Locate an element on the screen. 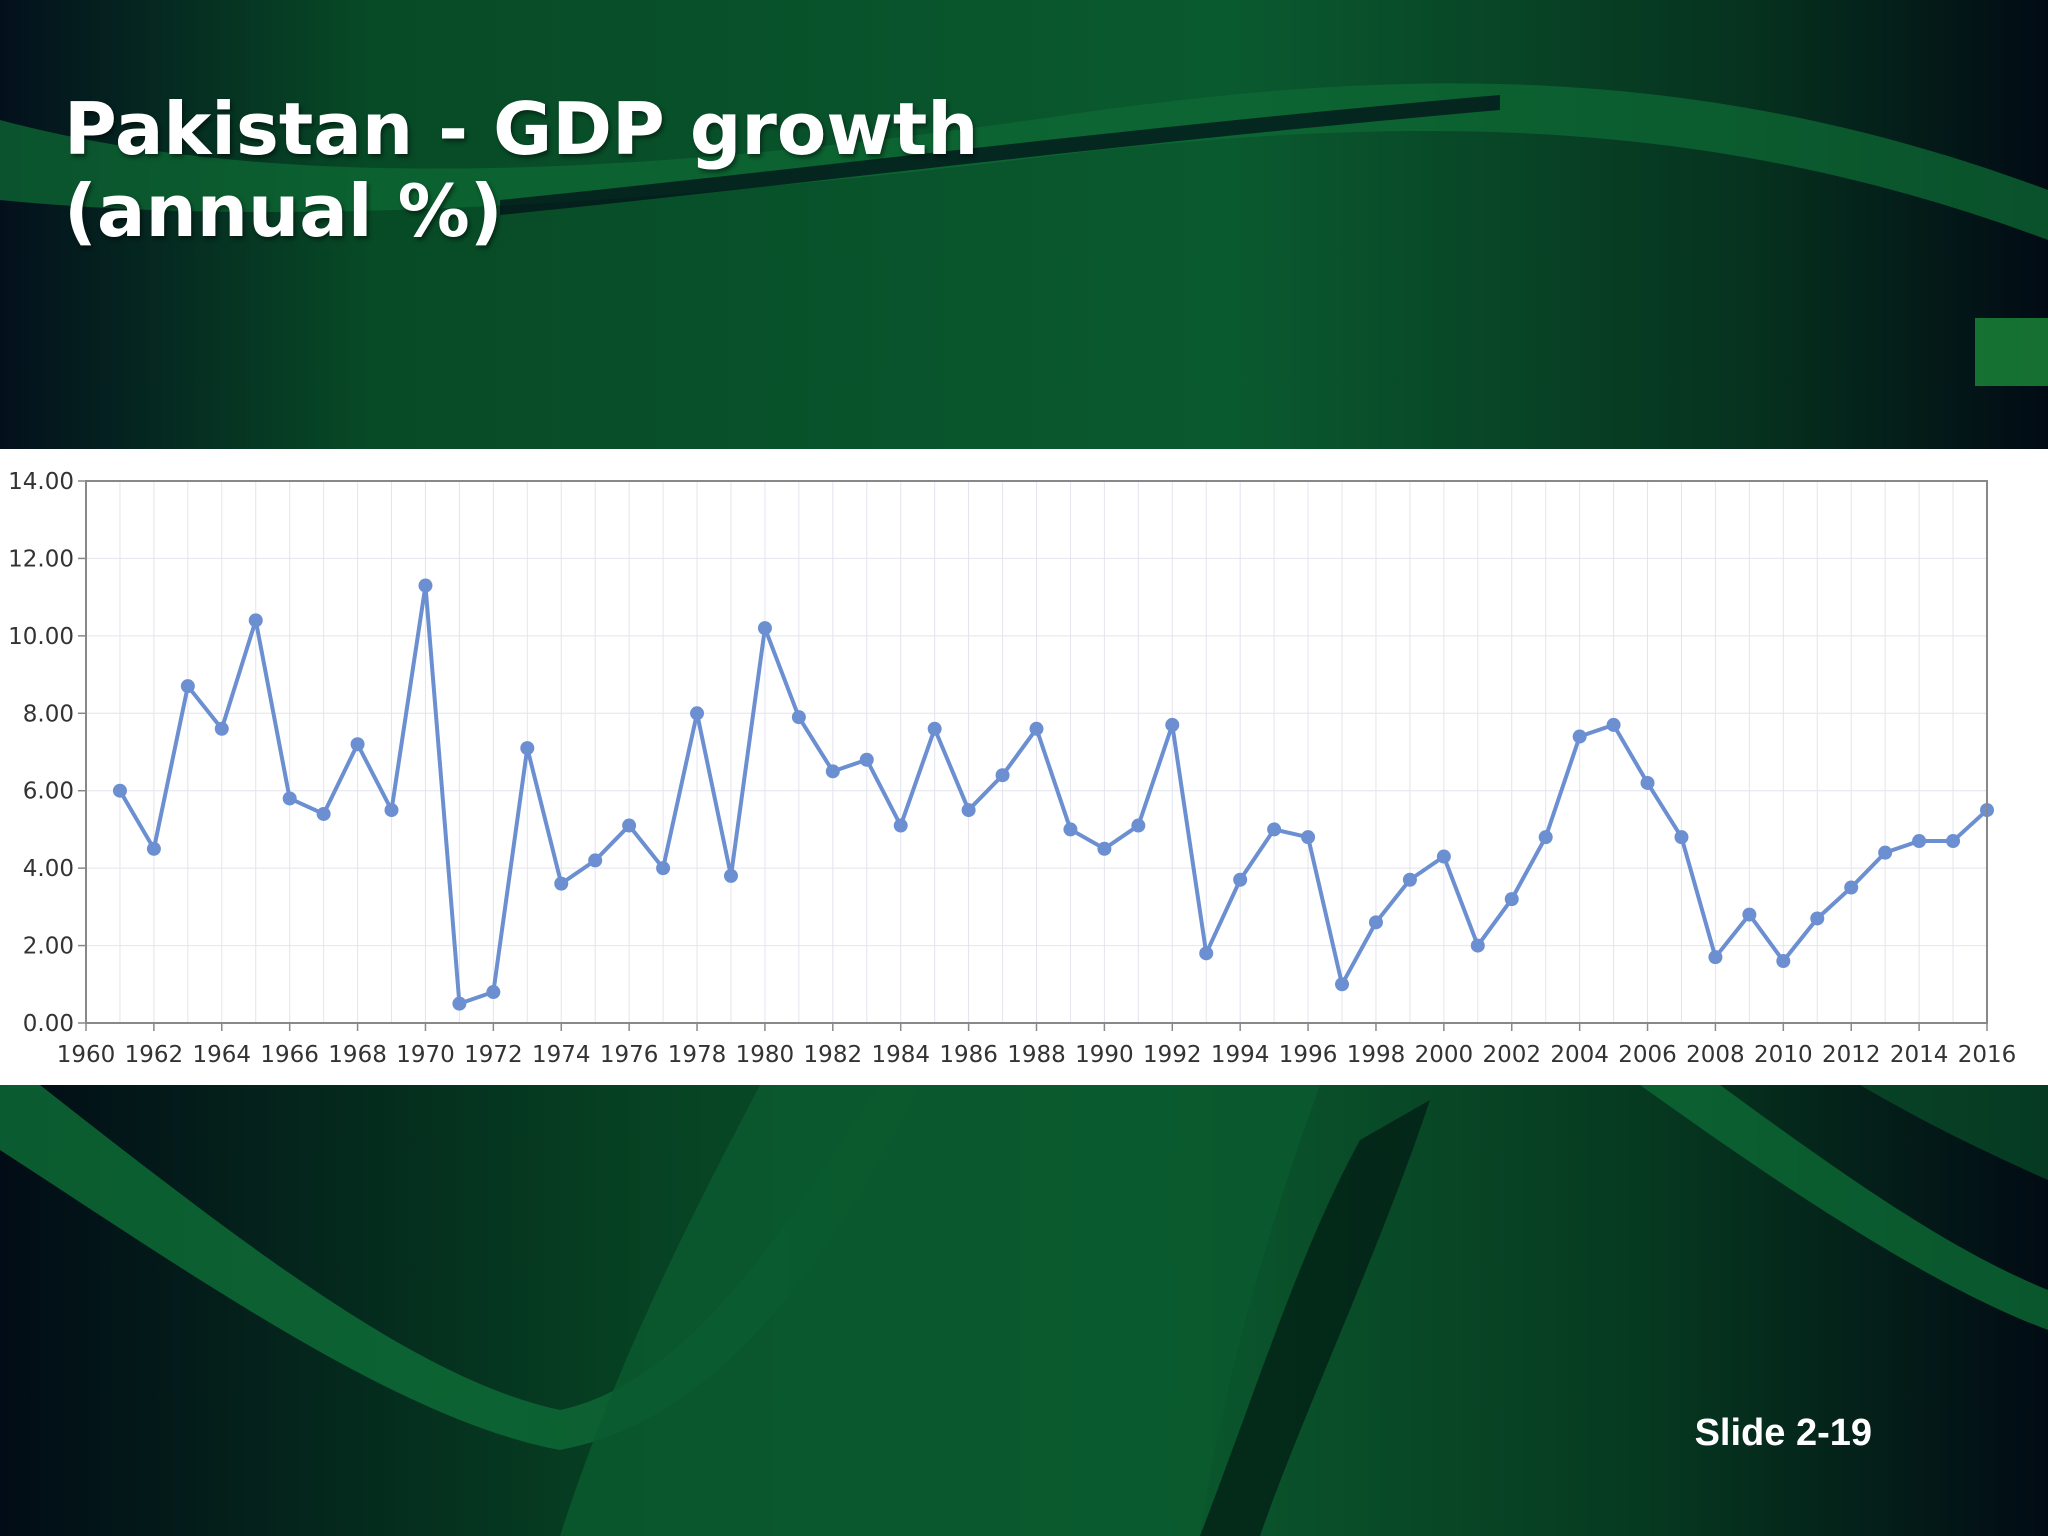 This screenshot has height=1536, width=2048. y-tick-label: 6.00 is located at coordinates (48, 792).